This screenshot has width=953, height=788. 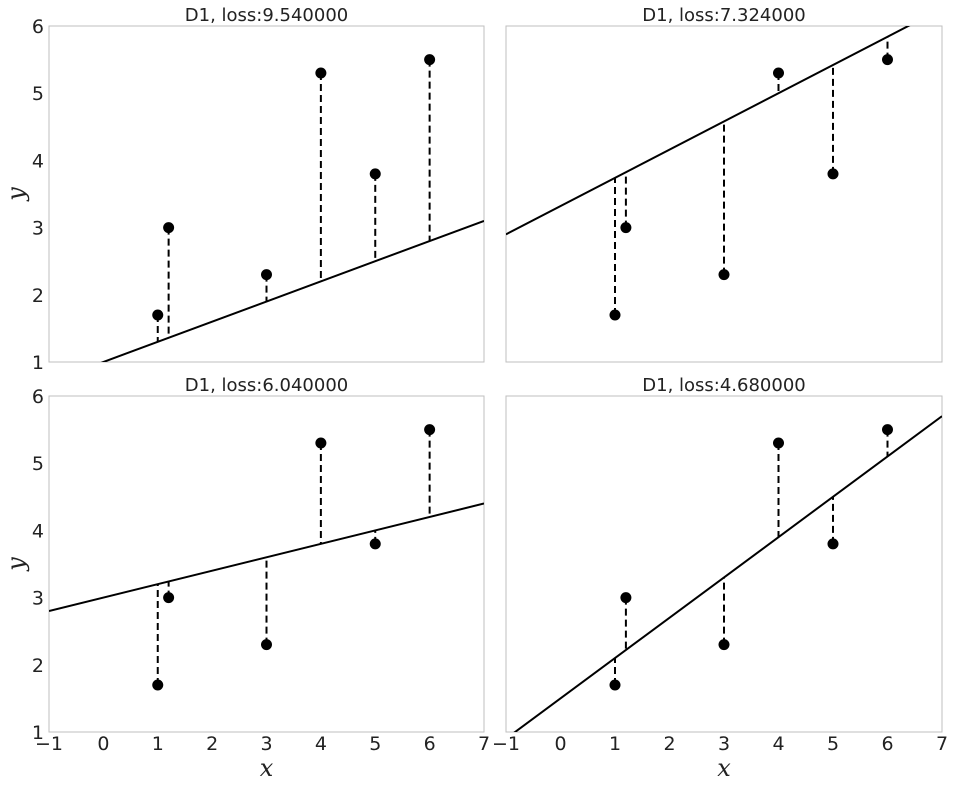 What do you see at coordinates (723, 385) in the screenshot?
I see `subplot-title: D1, loss:4.680000` at bounding box center [723, 385].